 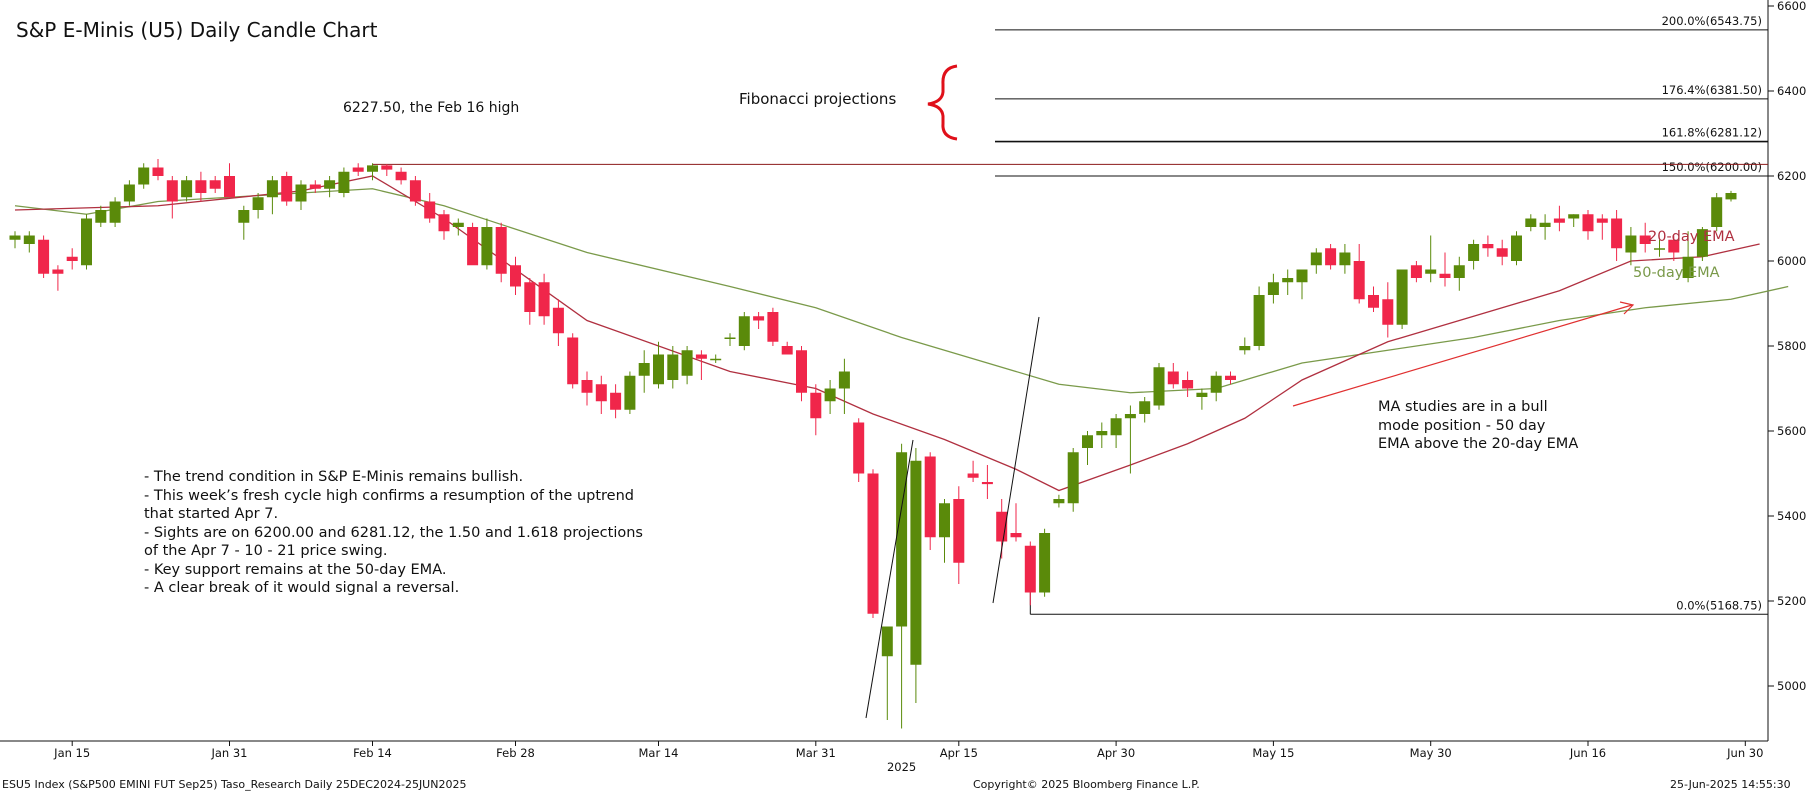 I want to click on y-tick-label: 5800, so click(x=1791, y=346).